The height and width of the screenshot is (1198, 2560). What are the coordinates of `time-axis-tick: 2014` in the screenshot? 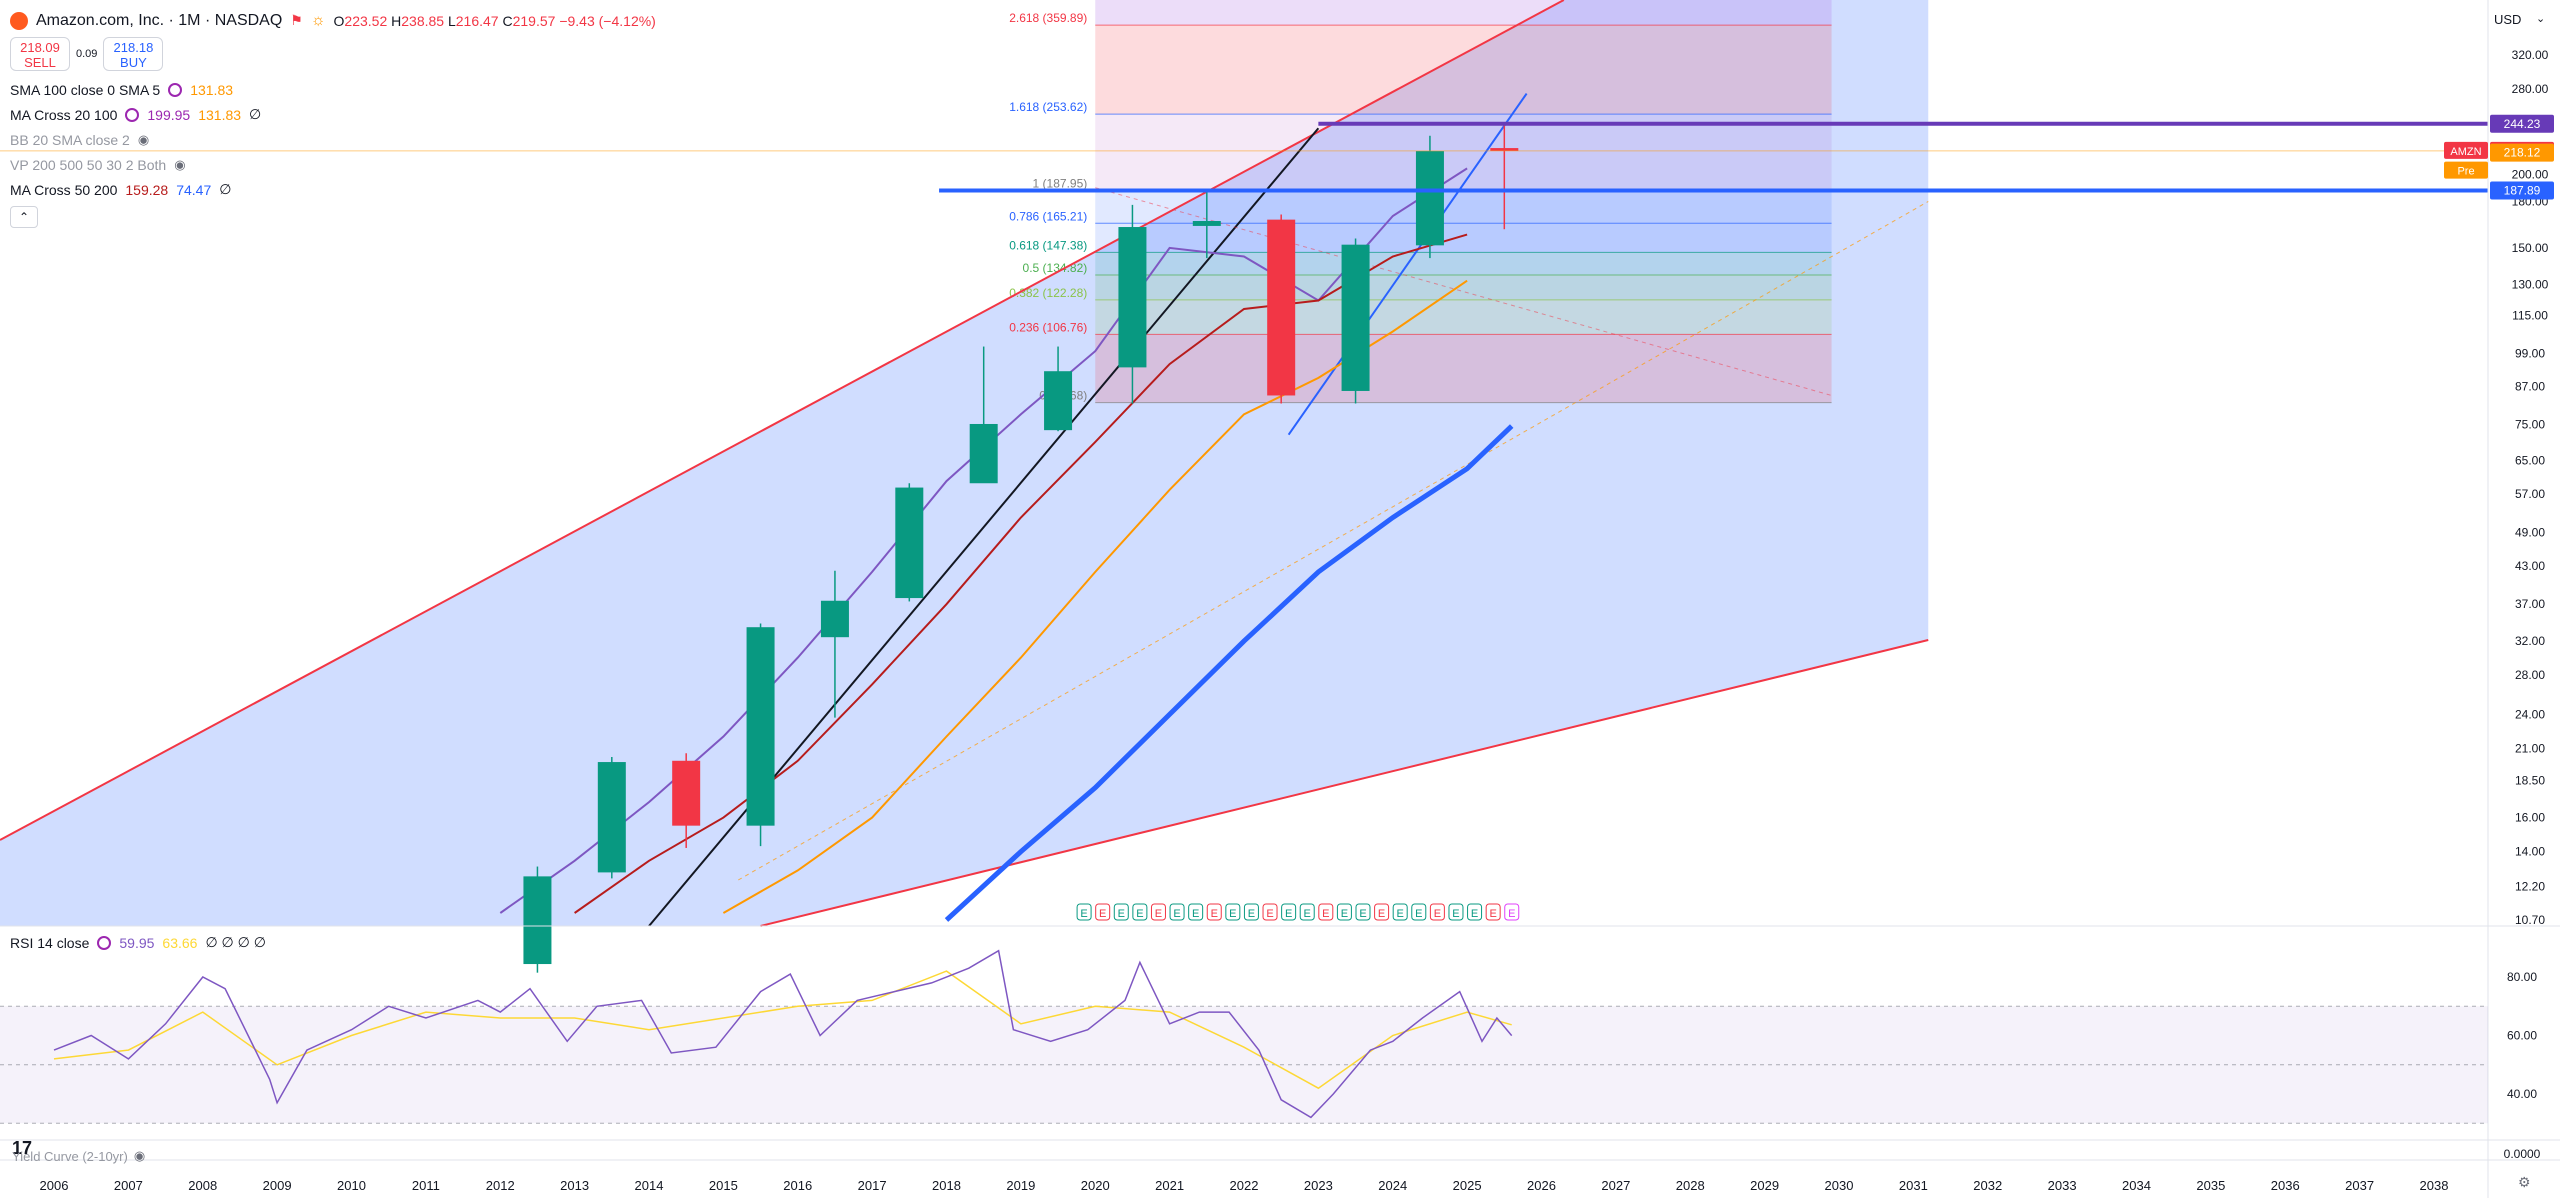 It's located at (649, 1185).